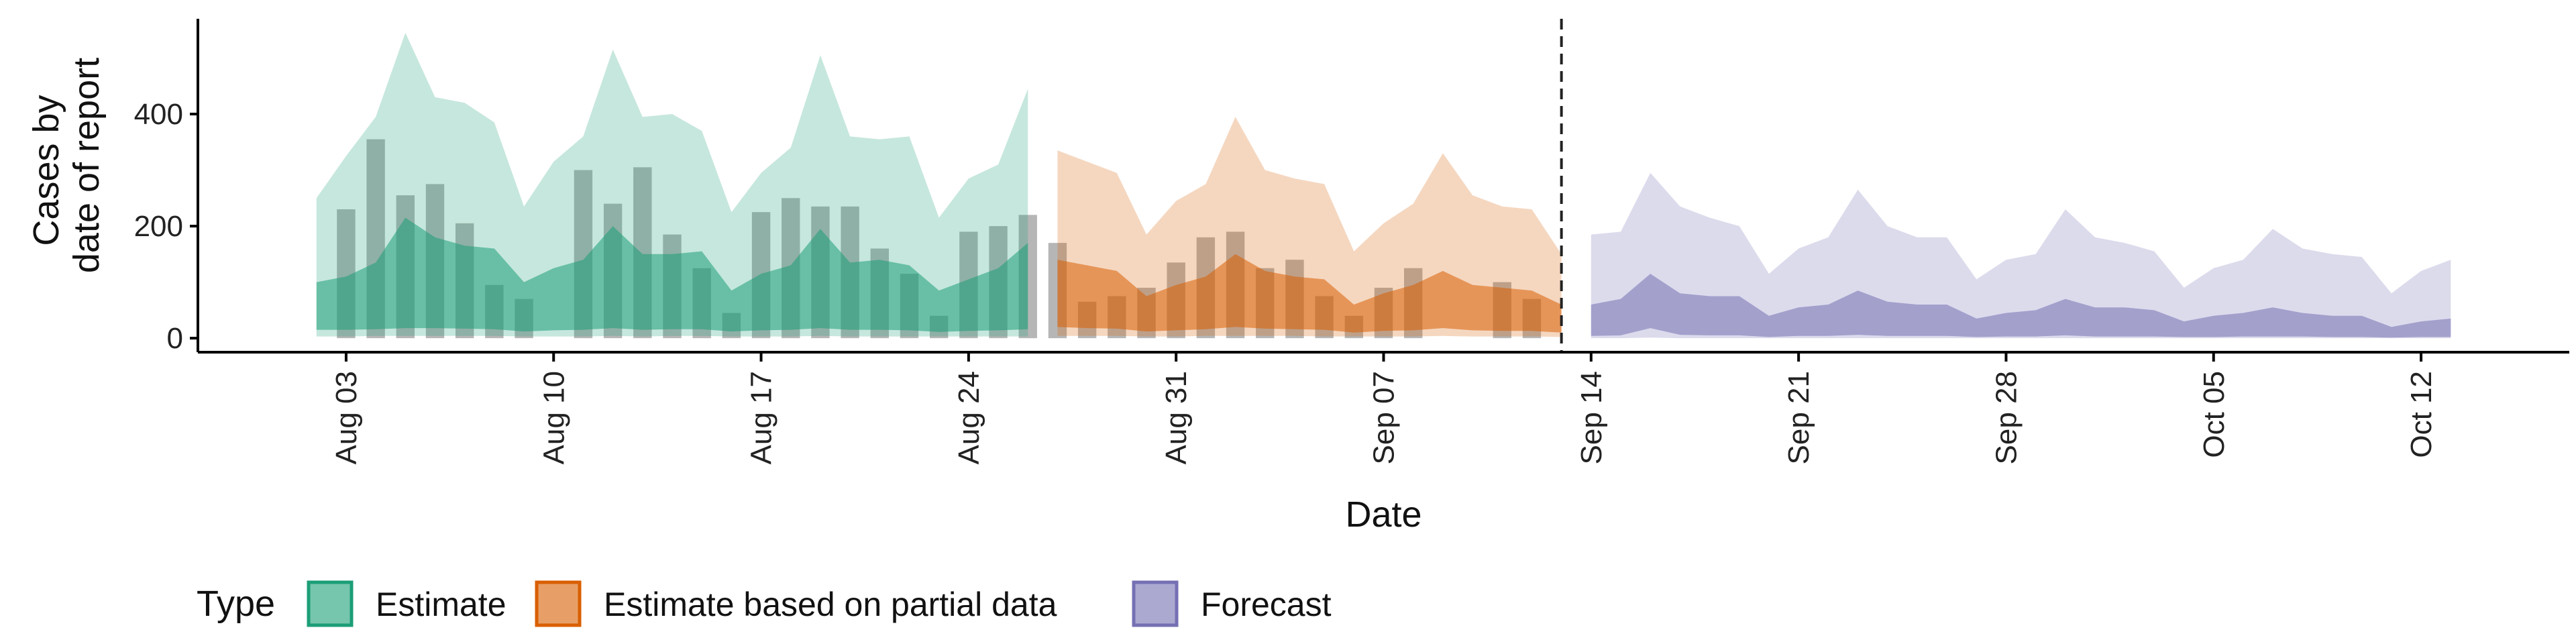 Image resolution: width=2576 pixels, height=644 pixels. What do you see at coordinates (46, 170) in the screenshot?
I see `y-axis-title-line-1: Cases by` at bounding box center [46, 170].